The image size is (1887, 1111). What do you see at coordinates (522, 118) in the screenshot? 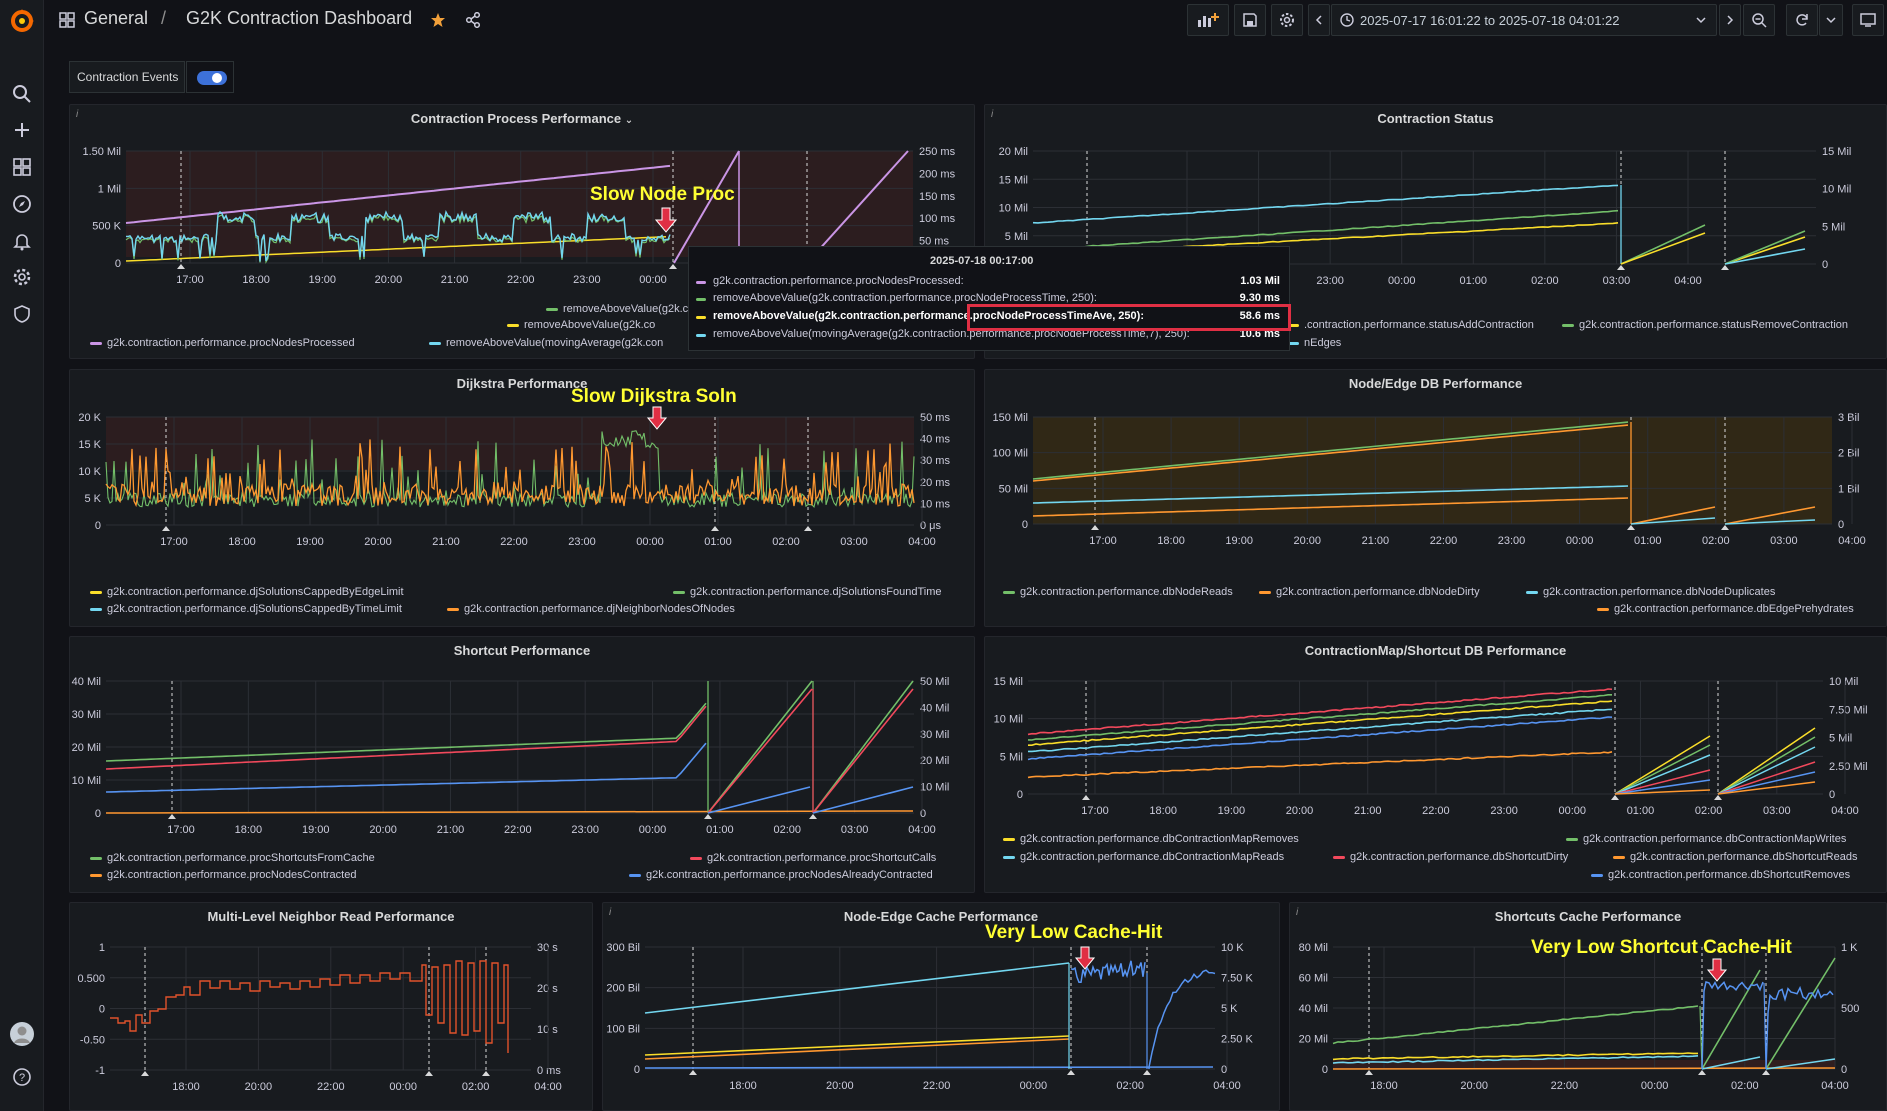
I see `panel-title: Contraction Process Performance ⌄` at bounding box center [522, 118].